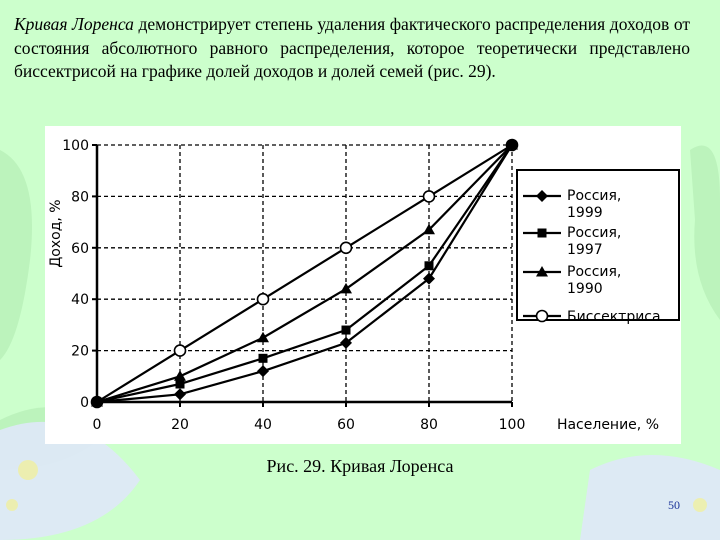  I want to click on page-number: 50, so click(674, 505).